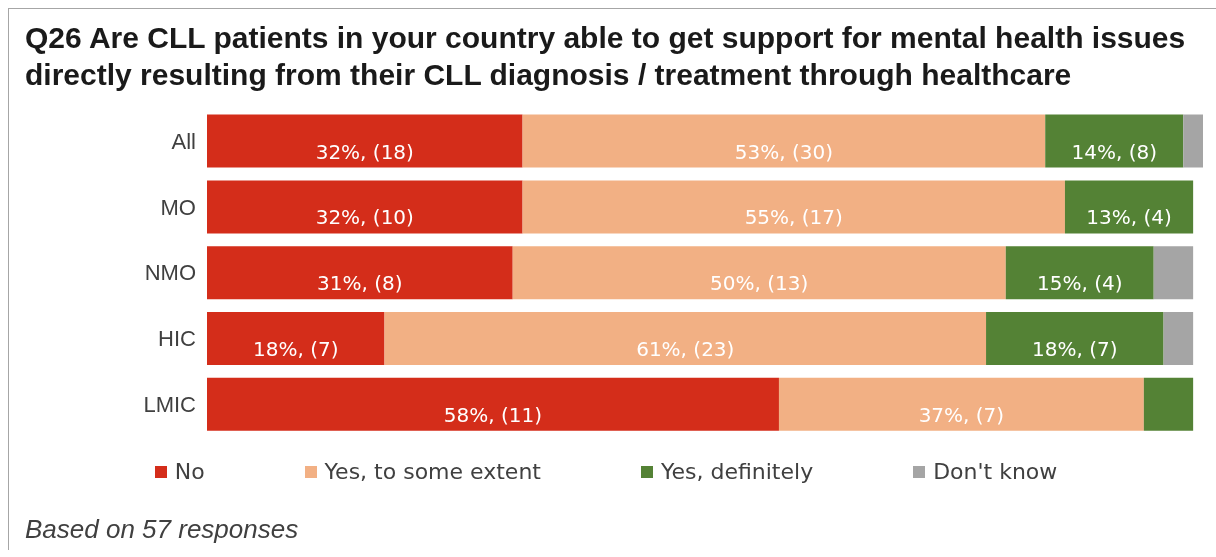 The width and height of the screenshot is (1216, 557). I want to click on data-label: 15%, (4), so click(1079, 283).